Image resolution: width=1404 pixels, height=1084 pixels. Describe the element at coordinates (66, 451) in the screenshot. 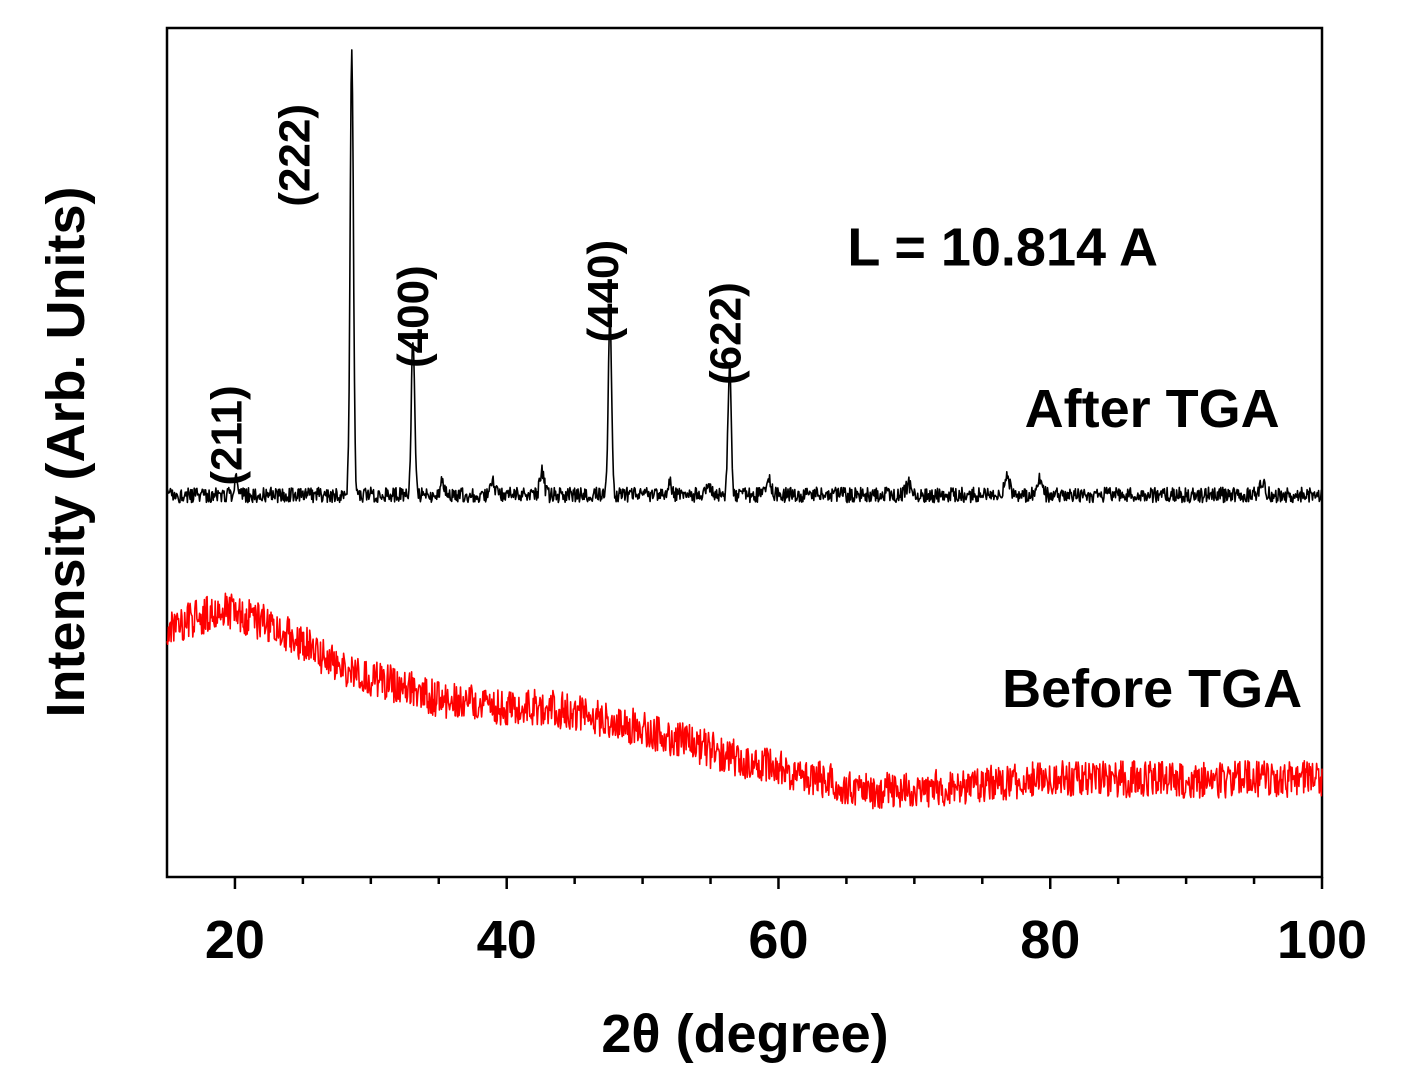

I see `y-axis-title: Intensity (Arb. Units)` at that location.